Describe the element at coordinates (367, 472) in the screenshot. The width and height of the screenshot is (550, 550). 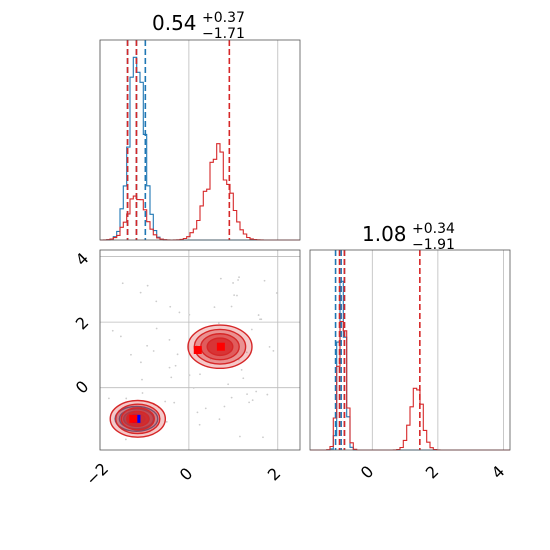
I see `xtick2-0: 0` at that location.